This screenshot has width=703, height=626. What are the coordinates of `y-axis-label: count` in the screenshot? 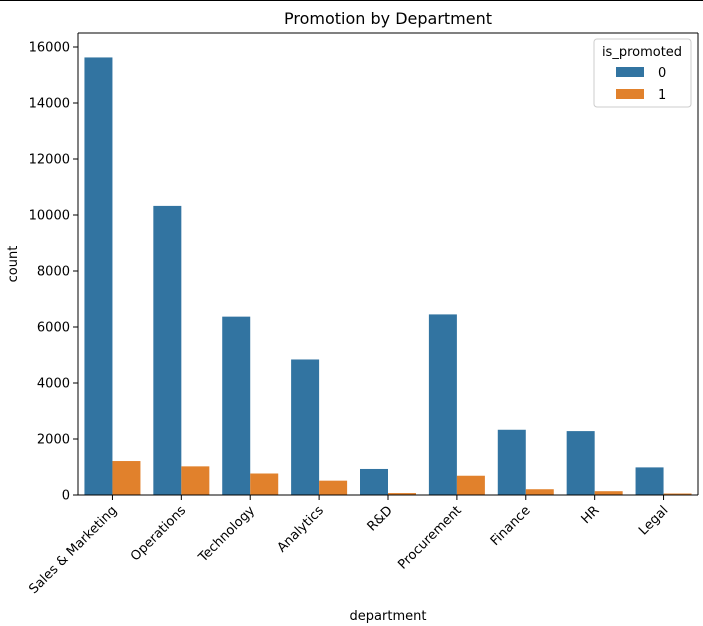 It's located at (13, 264).